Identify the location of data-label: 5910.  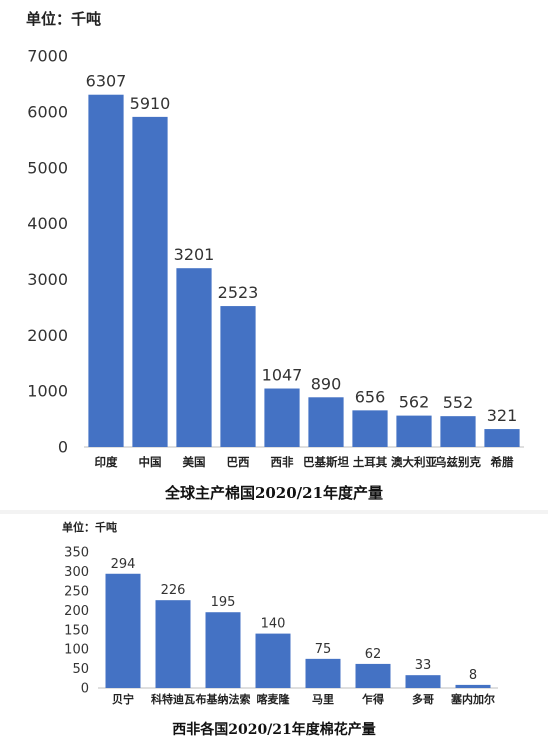
(150, 103).